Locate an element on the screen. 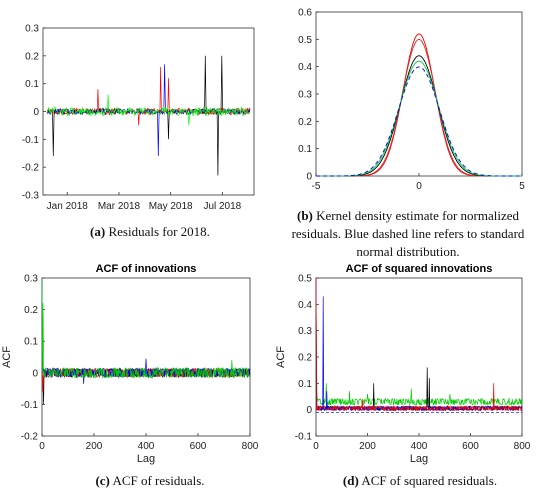 This screenshot has height=495, width=550. panel-d-x-tick-label-3: 600 is located at coordinates (470, 446).